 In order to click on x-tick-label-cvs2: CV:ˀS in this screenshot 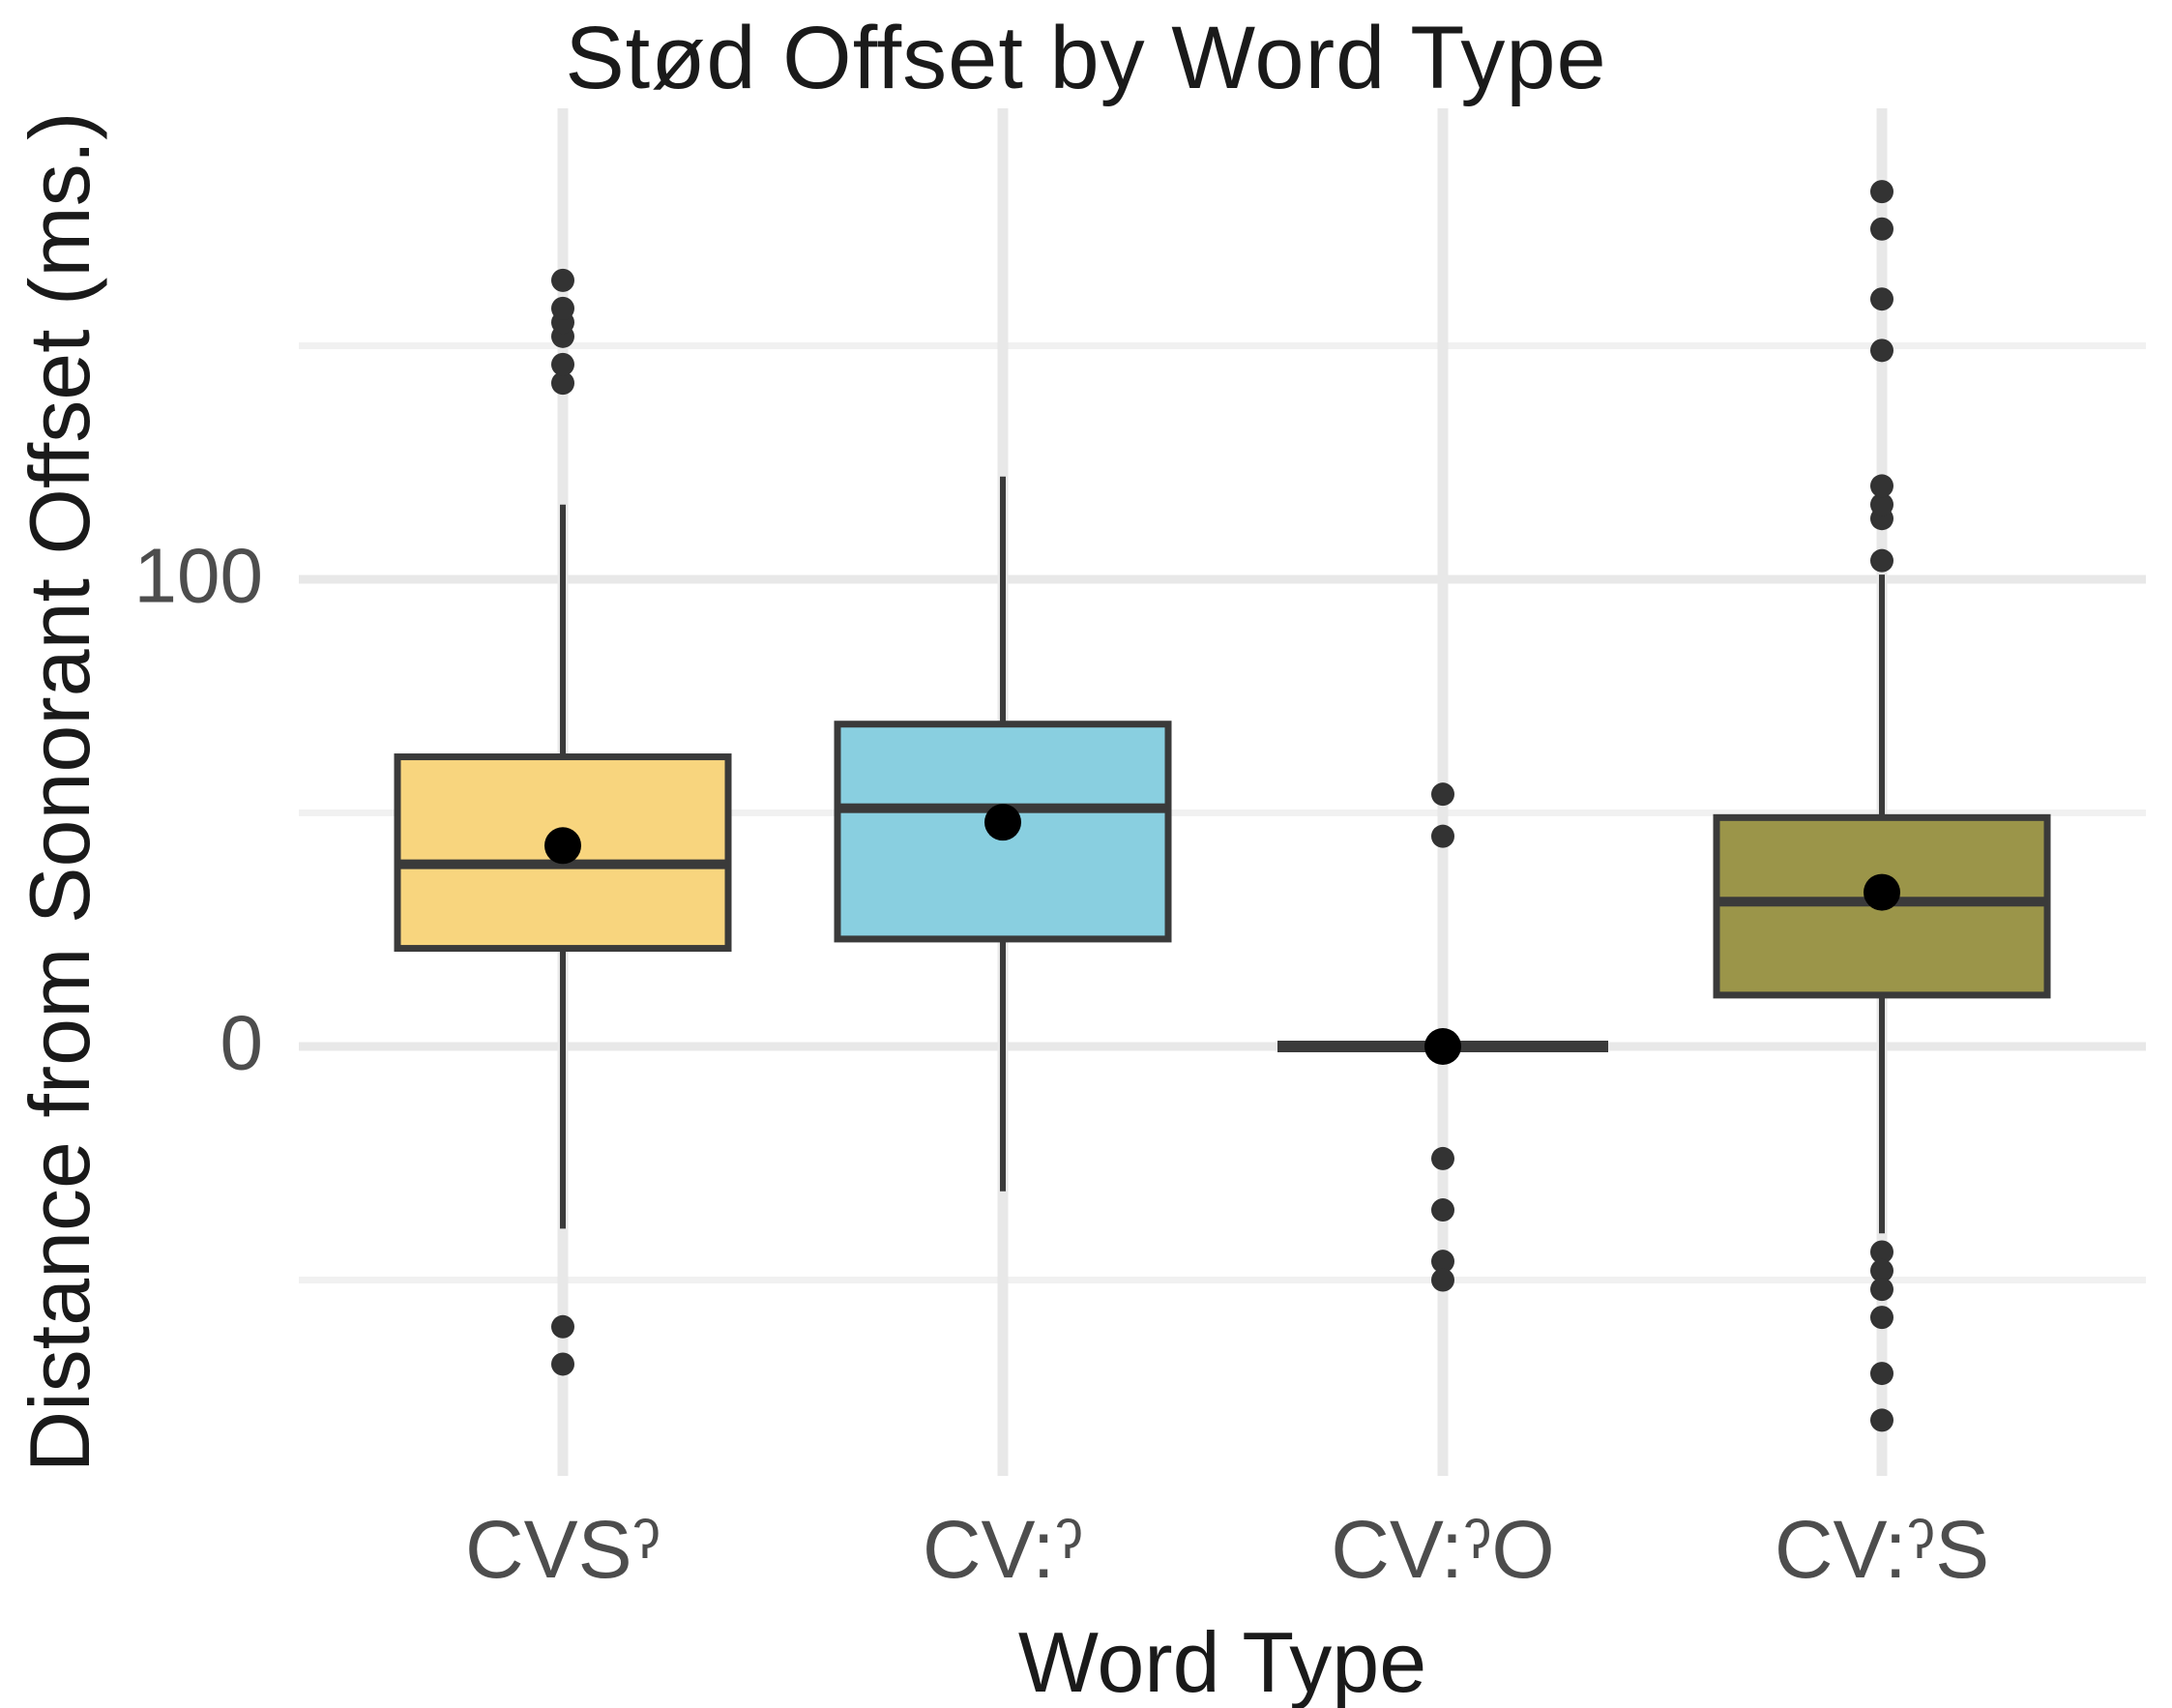, I will do `click(1882, 1549)`.